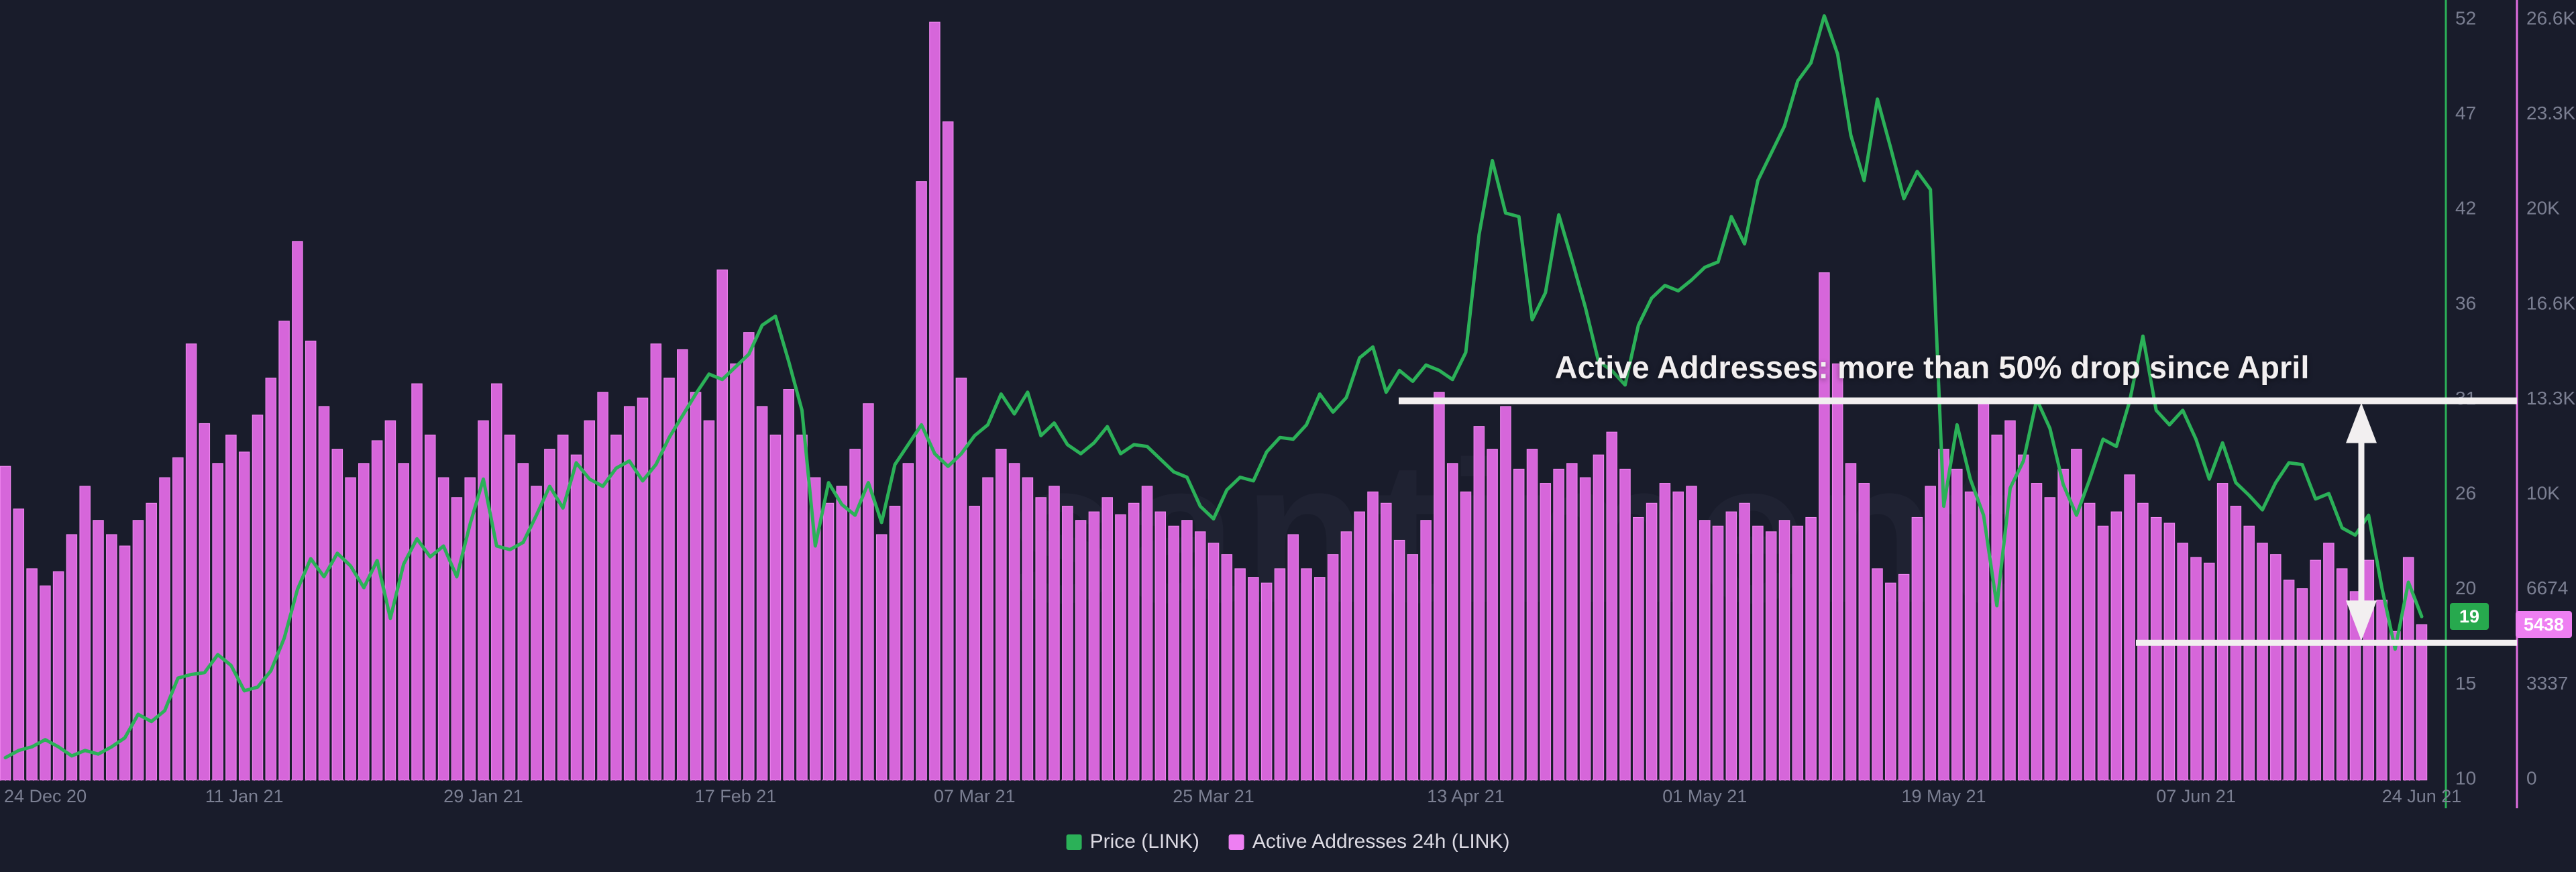 This screenshot has width=2576, height=872. What do you see at coordinates (2465, 302) in the screenshot?
I see `price-tick-label: 36` at bounding box center [2465, 302].